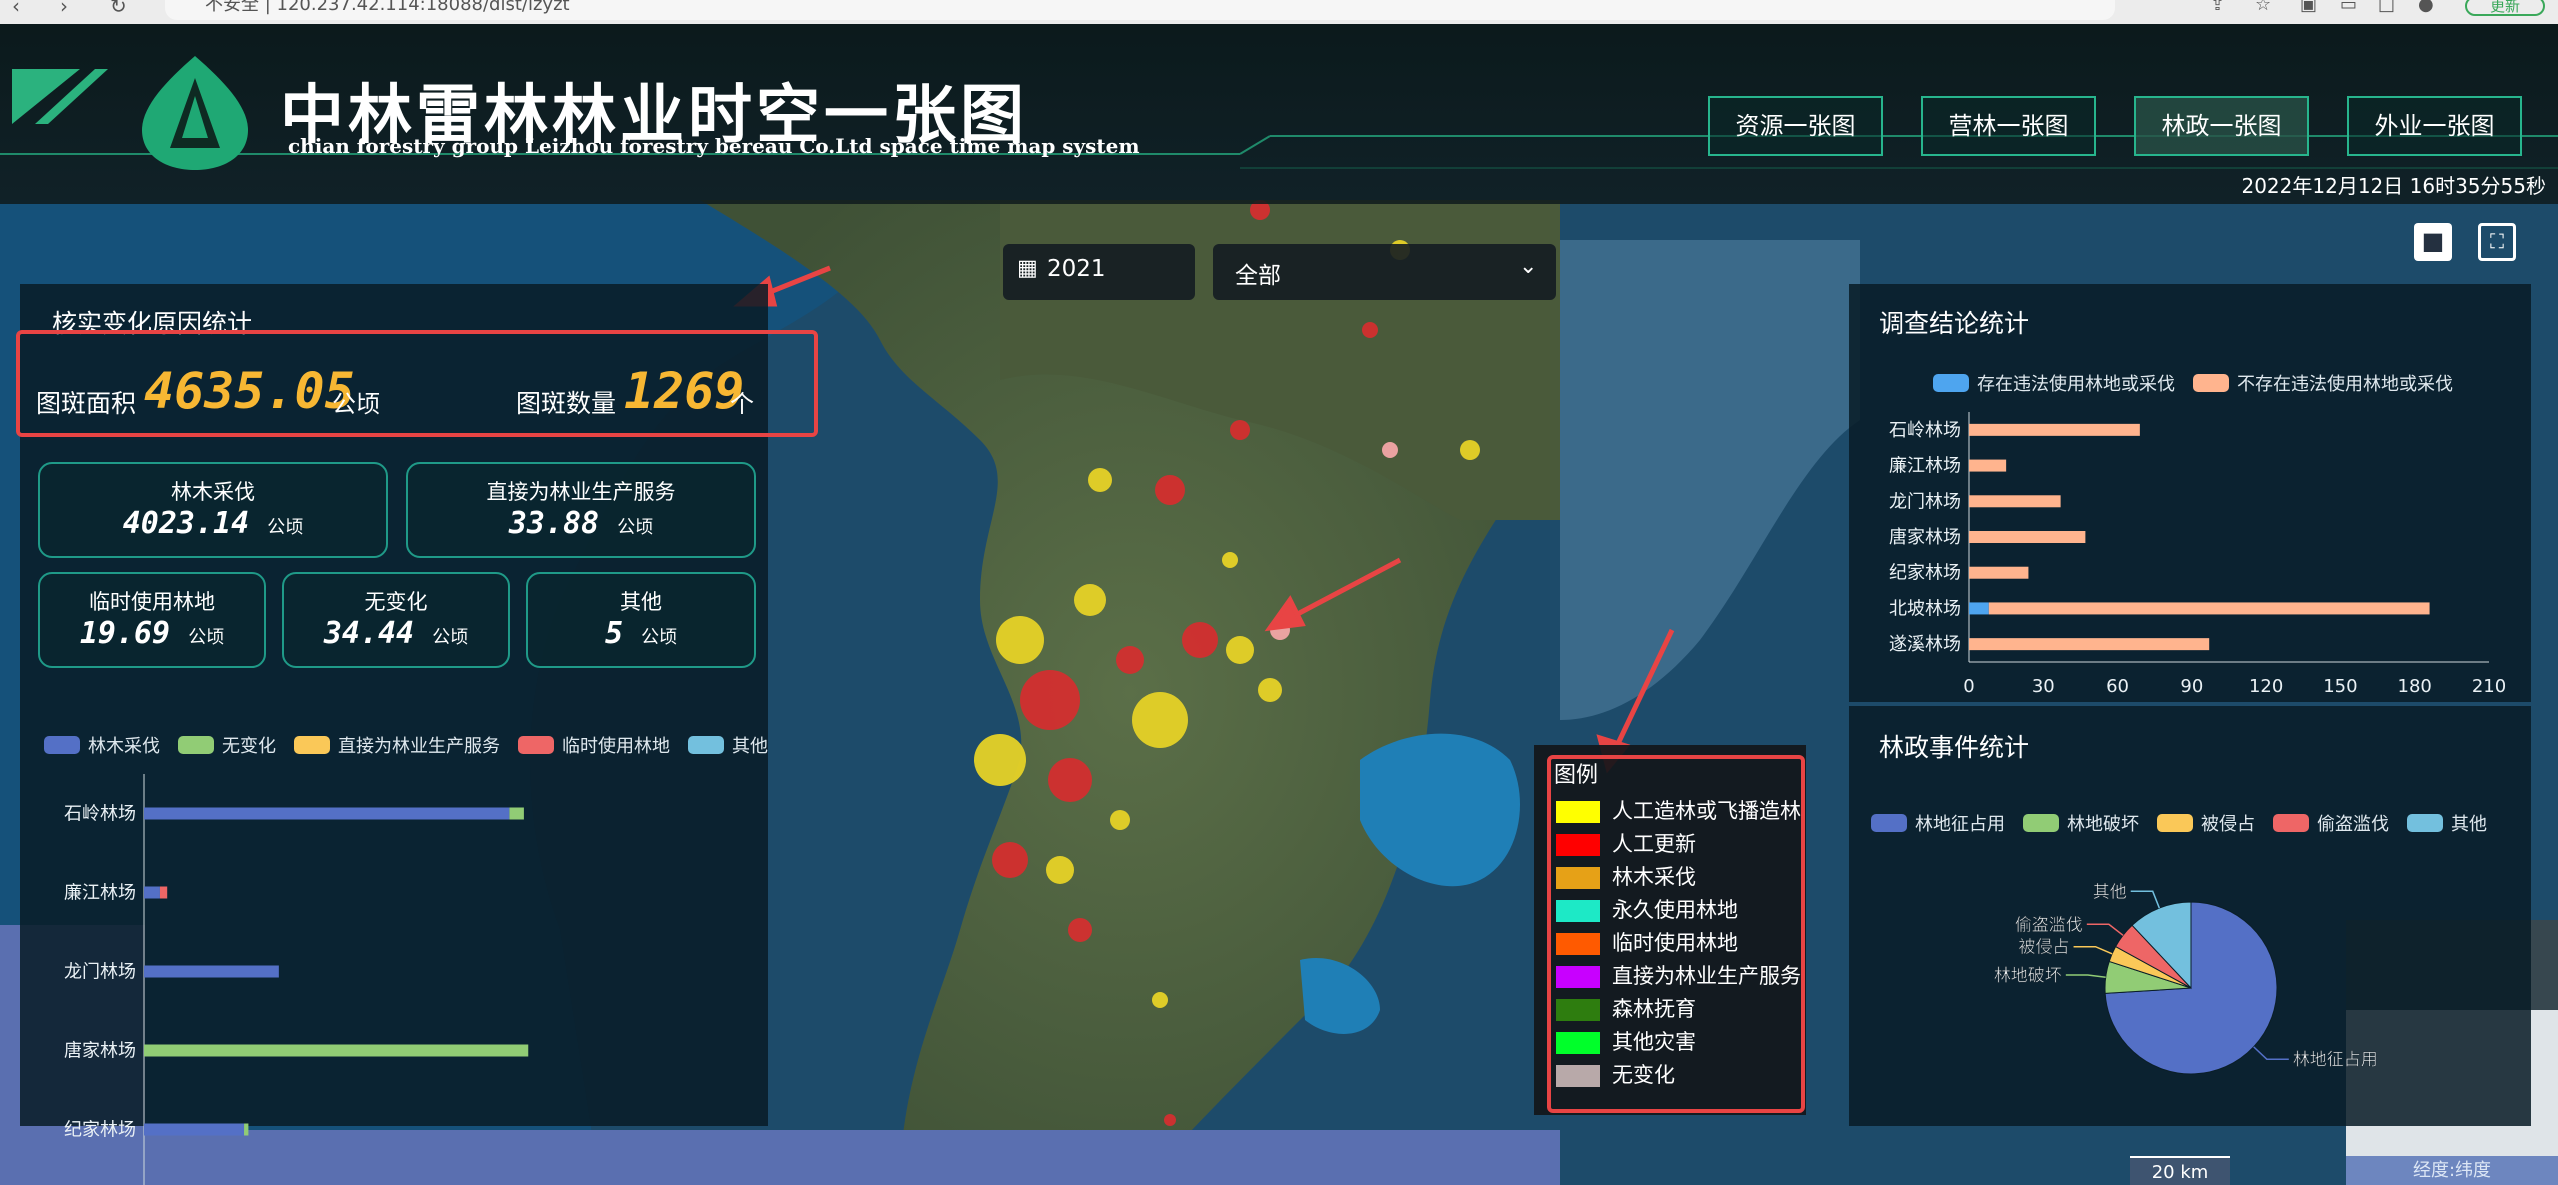 This screenshot has height=1185, width=2558. I want to click on legend-item: 存在违法使用林地或采伐, so click(2054, 383).